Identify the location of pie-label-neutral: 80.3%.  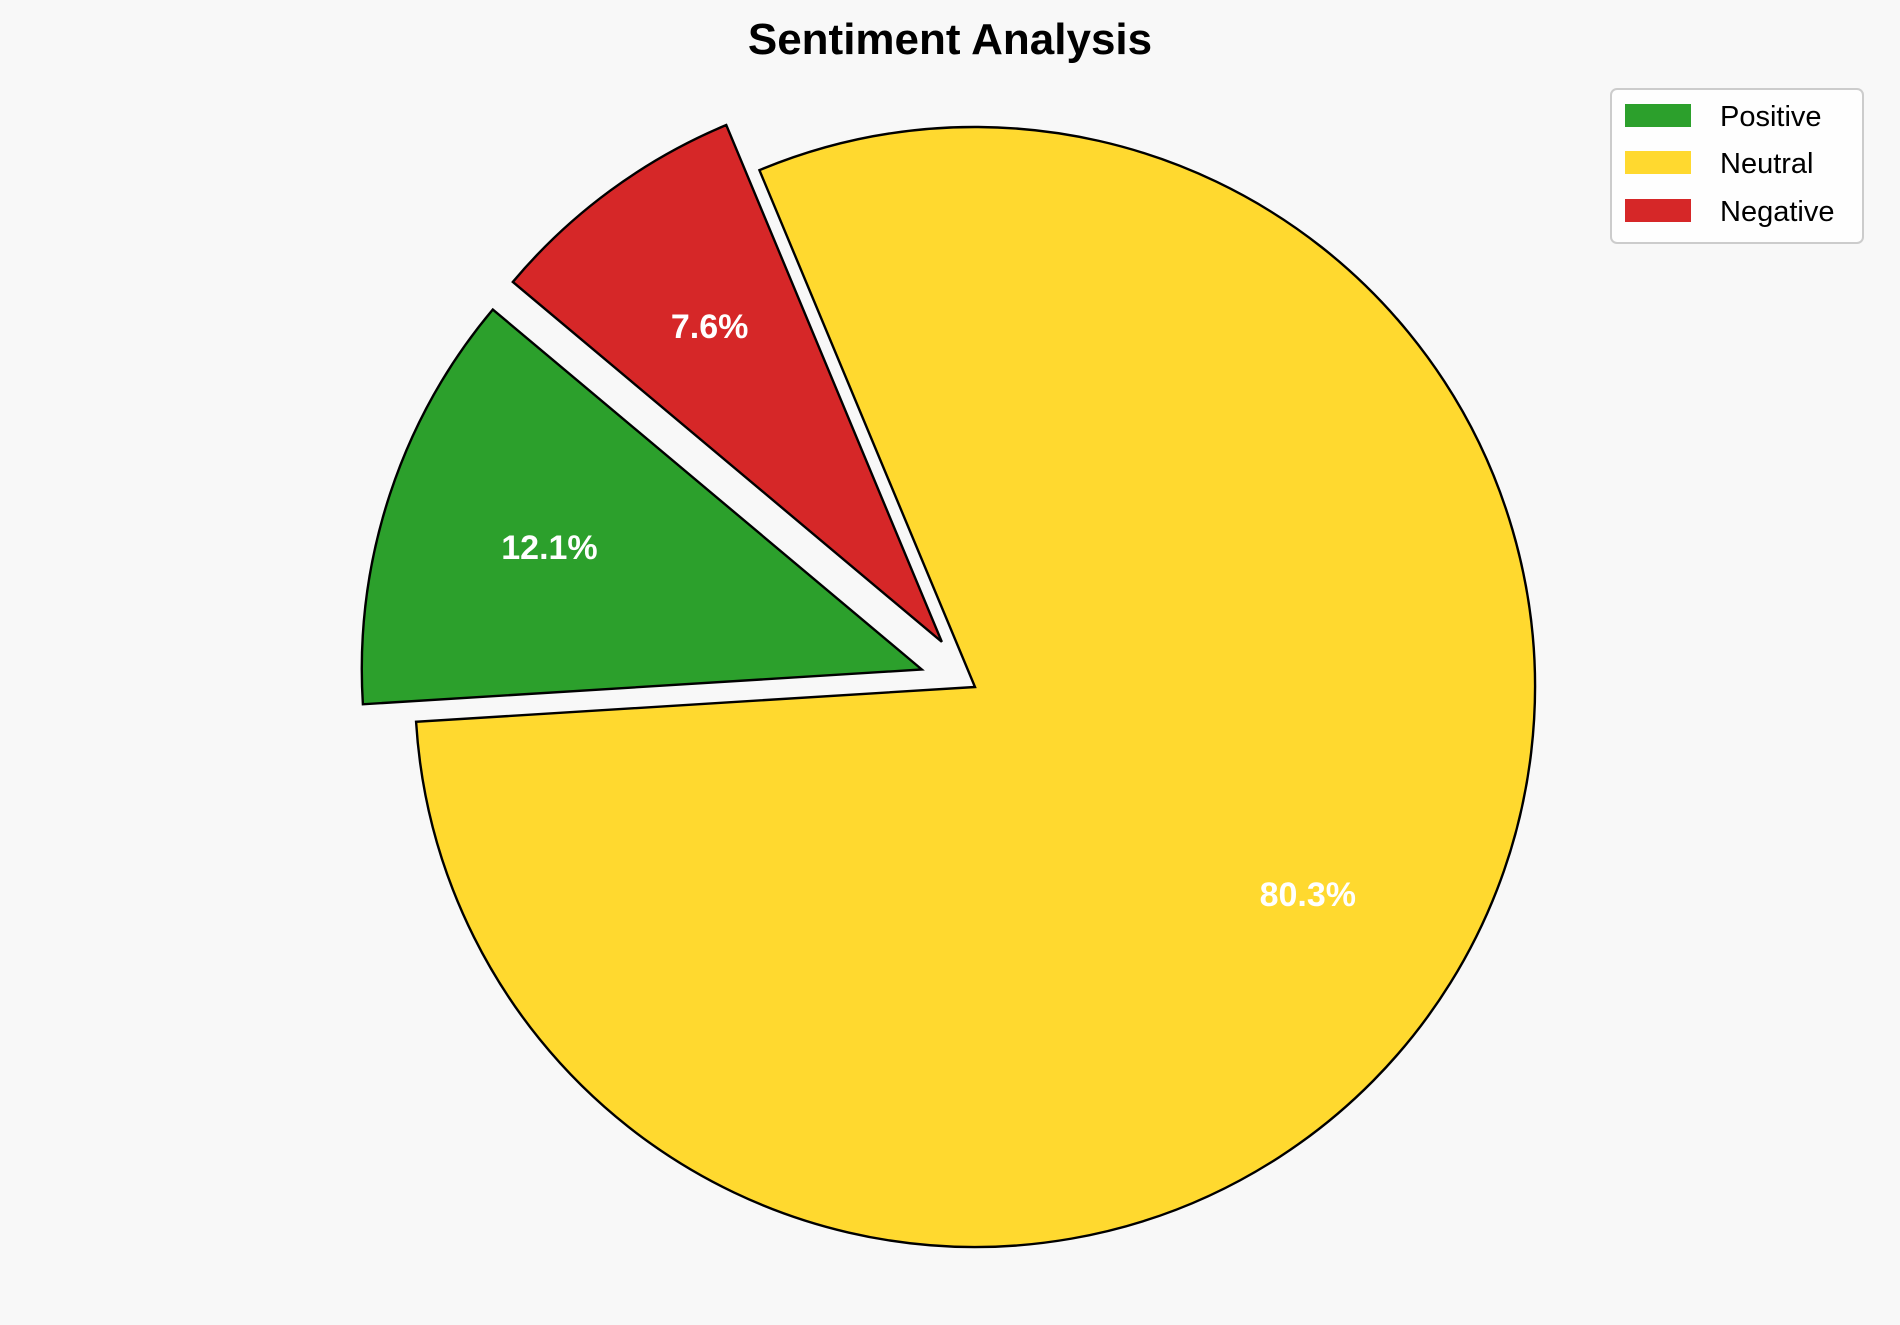
(1308, 895).